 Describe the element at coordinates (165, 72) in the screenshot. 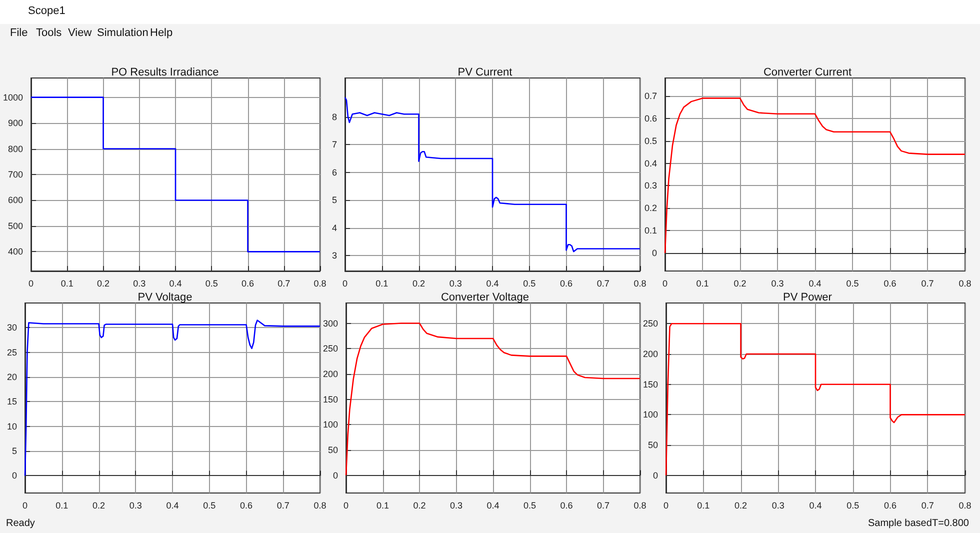

I see `chart-title: PO Results Irradiance` at that location.